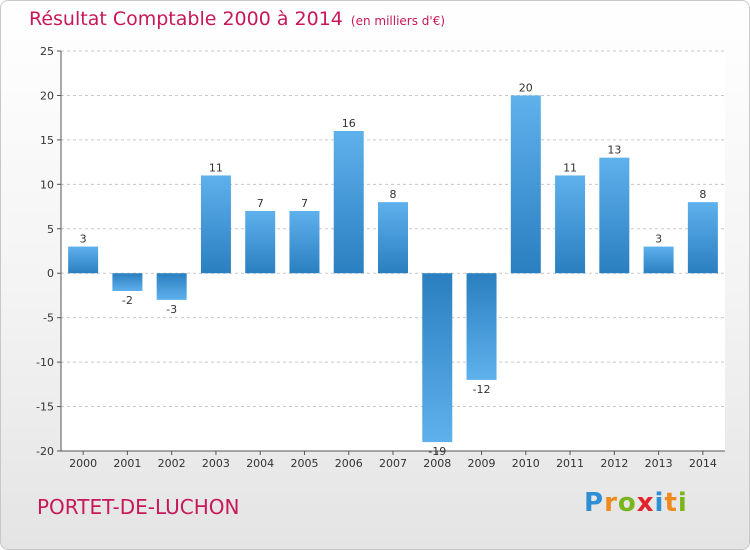 This screenshot has height=550, width=750. Describe the element at coordinates (570, 224) in the screenshot. I see `bar-2011` at that location.